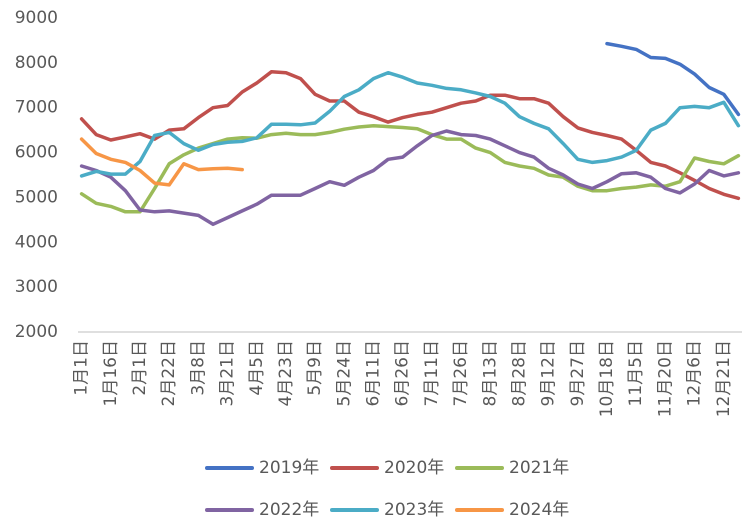  What do you see at coordinates (519, 373) in the screenshot?
I see `x-tick-label: 8月28日` at bounding box center [519, 373].